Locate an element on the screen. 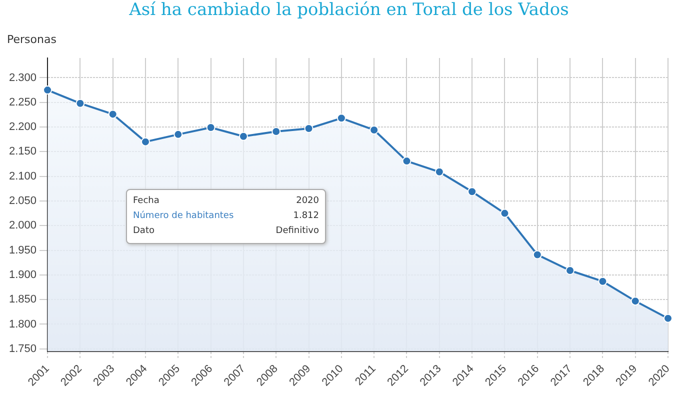 Image resolution: width=698 pixels, height=396 pixels. y-tick-label: 2.000 is located at coordinates (22, 226).